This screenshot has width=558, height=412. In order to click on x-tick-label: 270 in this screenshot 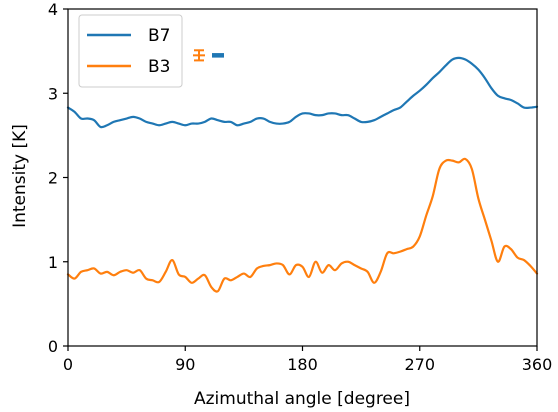, I will do `click(419, 364)`.